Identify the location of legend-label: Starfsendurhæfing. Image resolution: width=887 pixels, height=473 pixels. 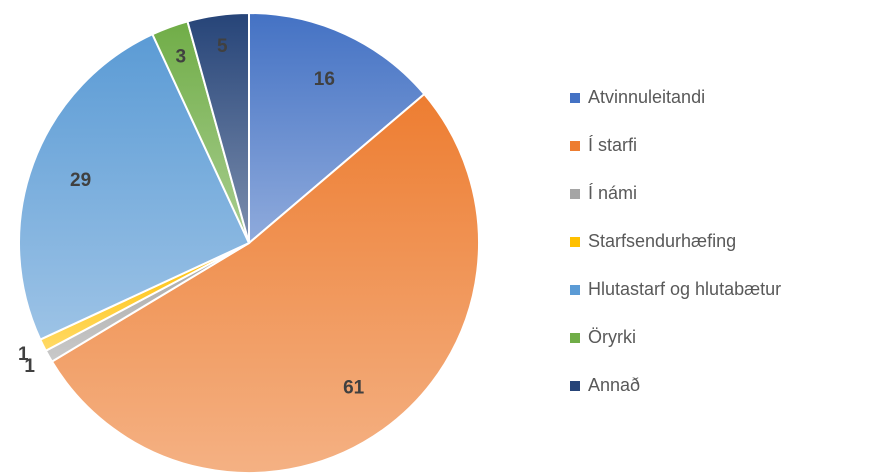
(662, 241).